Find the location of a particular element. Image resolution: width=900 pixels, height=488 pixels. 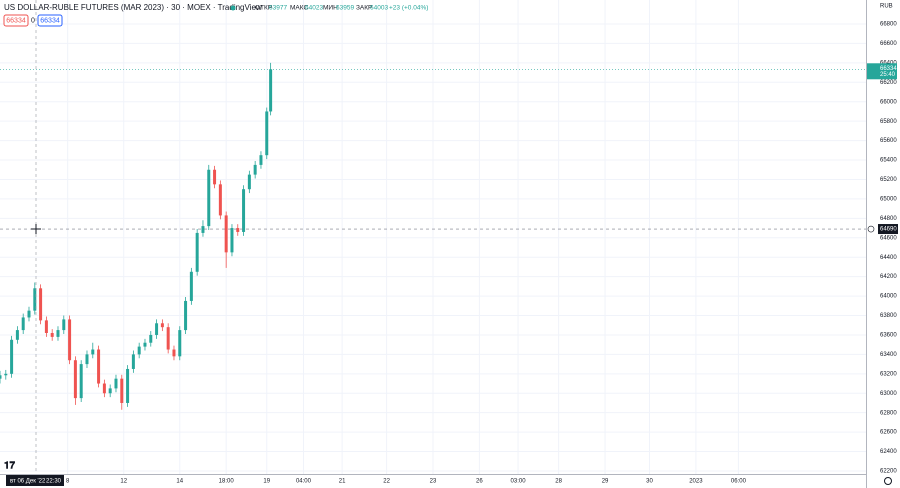

status-dot is located at coordinates (233, 8).